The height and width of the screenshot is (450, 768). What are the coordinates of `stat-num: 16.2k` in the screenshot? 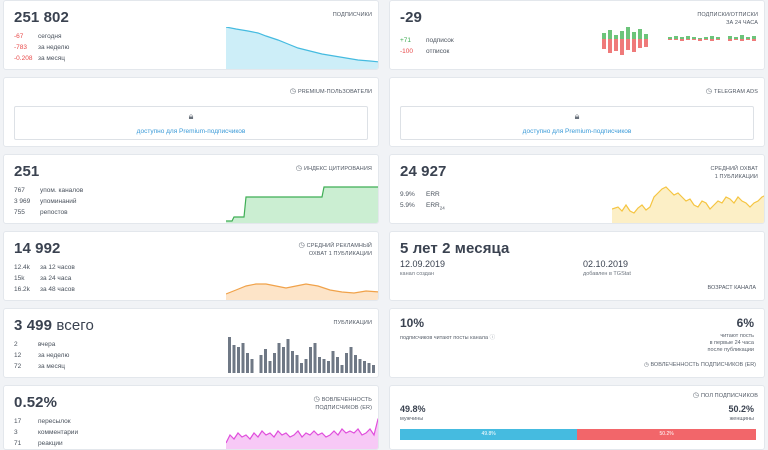 It's located at (22, 289).